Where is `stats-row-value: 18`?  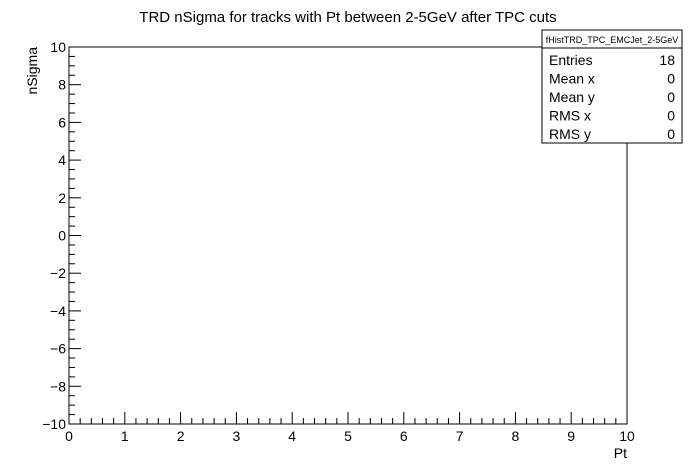
stats-row-value: 18 is located at coordinates (667, 60).